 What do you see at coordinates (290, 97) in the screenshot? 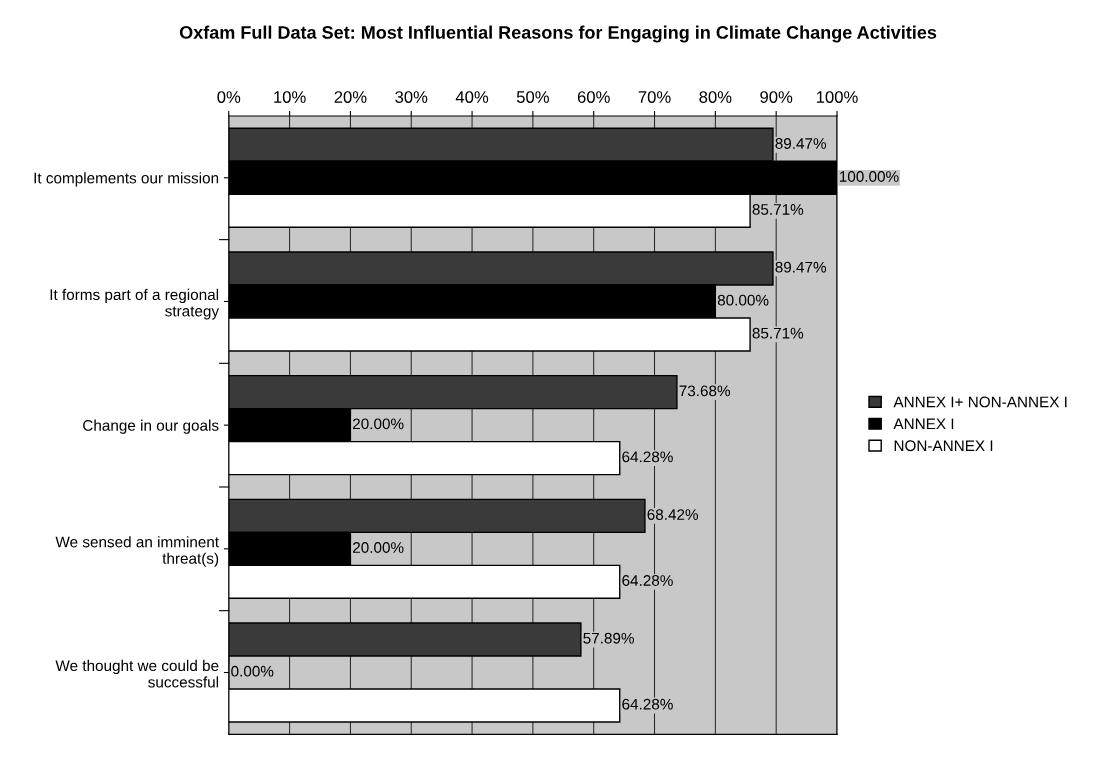
I see `x-tick-label: 10%` at bounding box center [290, 97].